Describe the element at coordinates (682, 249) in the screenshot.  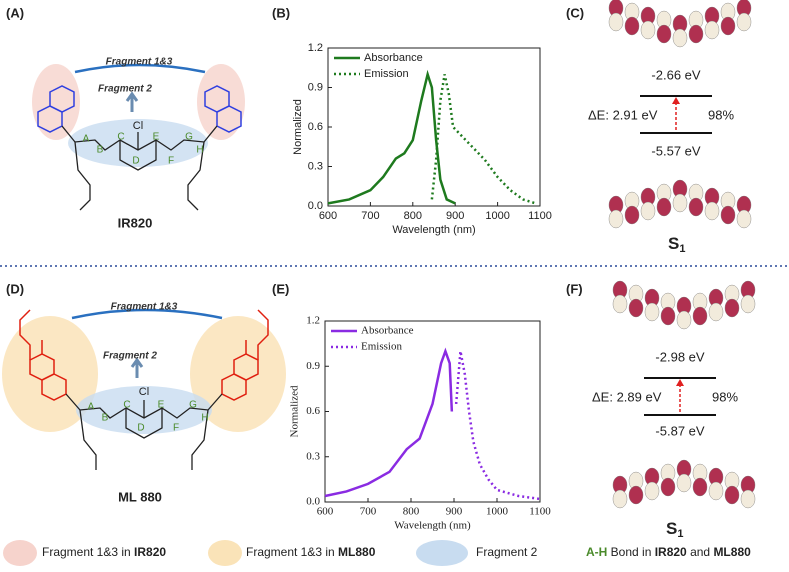
I see `state-sub: 1` at that location.